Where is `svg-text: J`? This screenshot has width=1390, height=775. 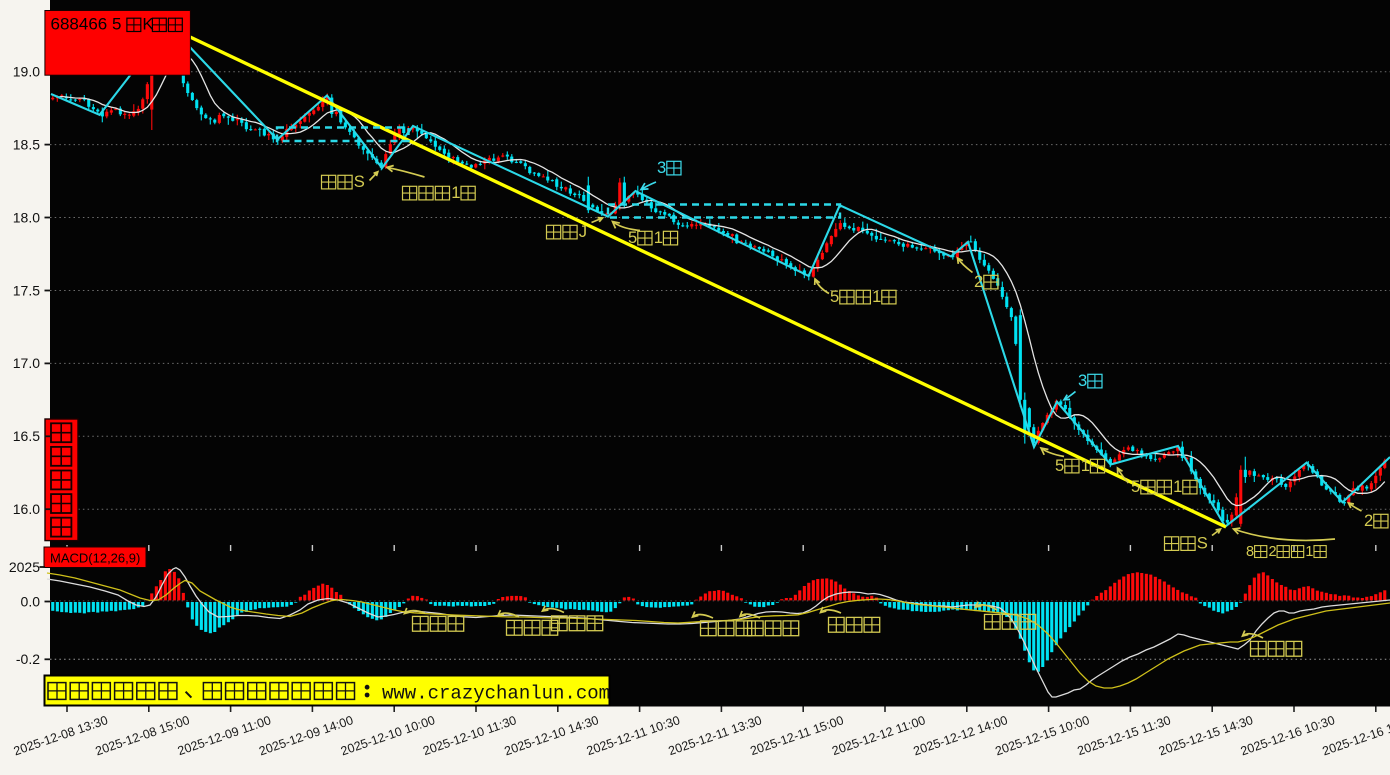
svg-text: J is located at coordinates (583, 231).